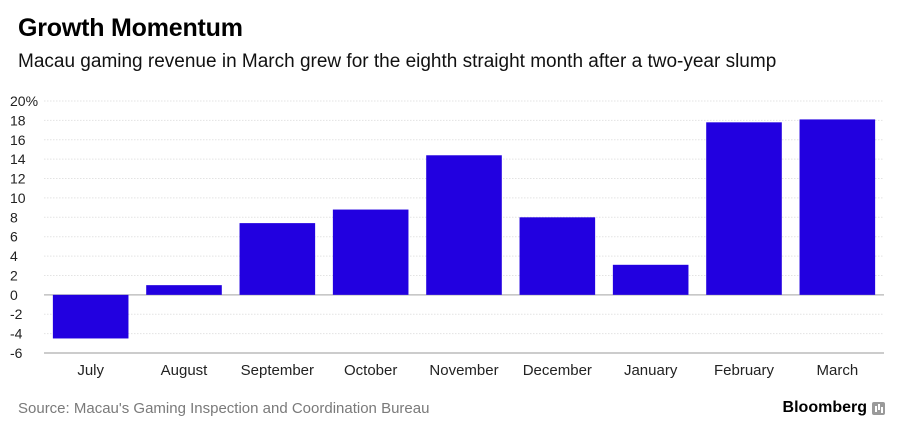 This screenshot has width=911, height=440. I want to click on y-tick-label: 12, so click(18, 179).